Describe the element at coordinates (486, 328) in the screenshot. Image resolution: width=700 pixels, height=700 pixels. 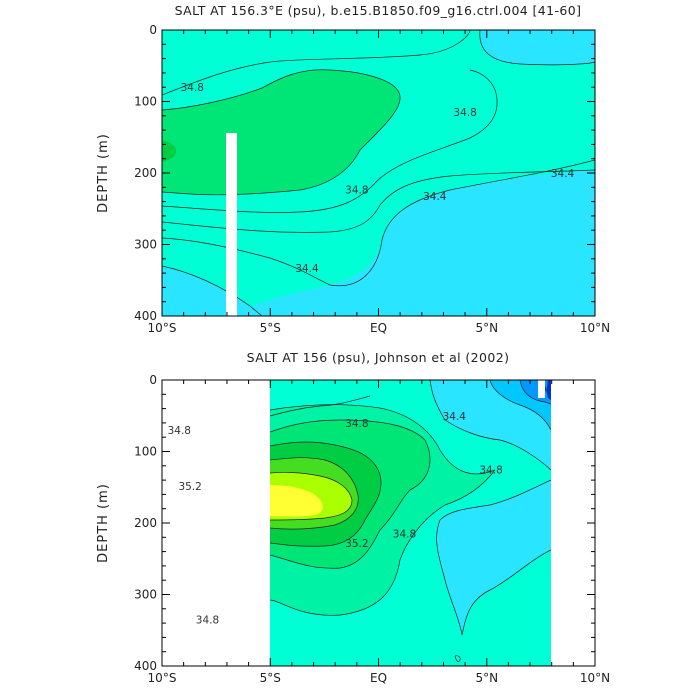
I see `top-xtick-label: 5°N` at that location.